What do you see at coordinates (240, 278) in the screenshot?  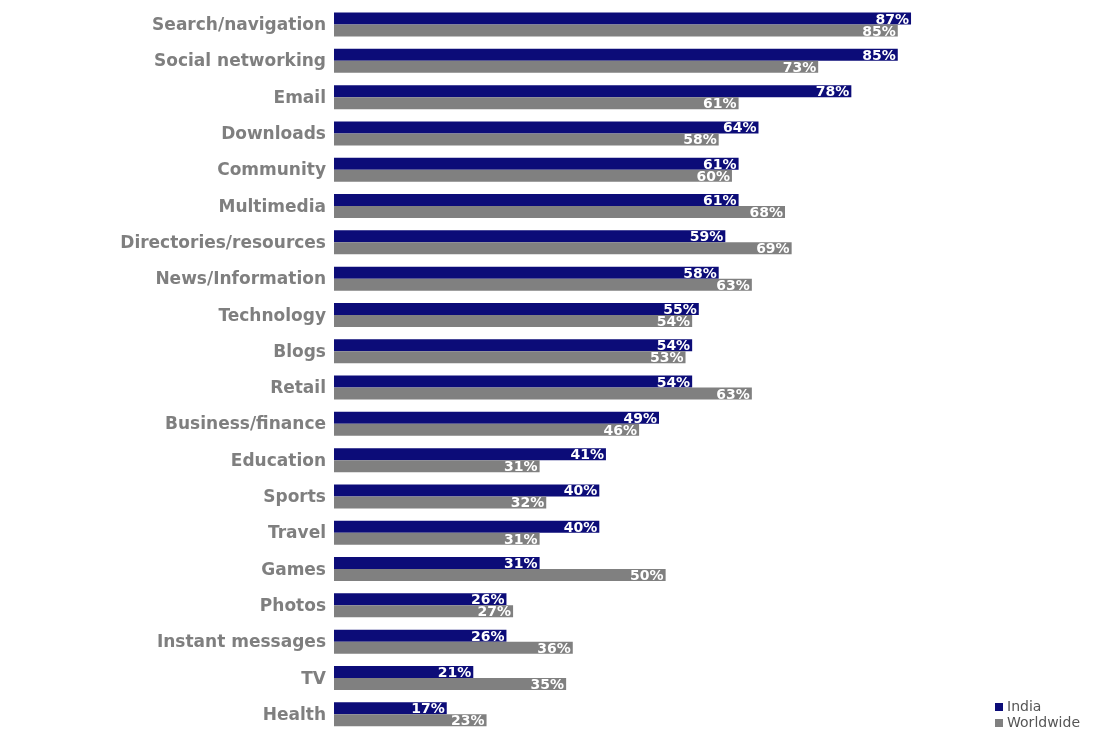 I see `y-tick-label: News/Information` at bounding box center [240, 278].